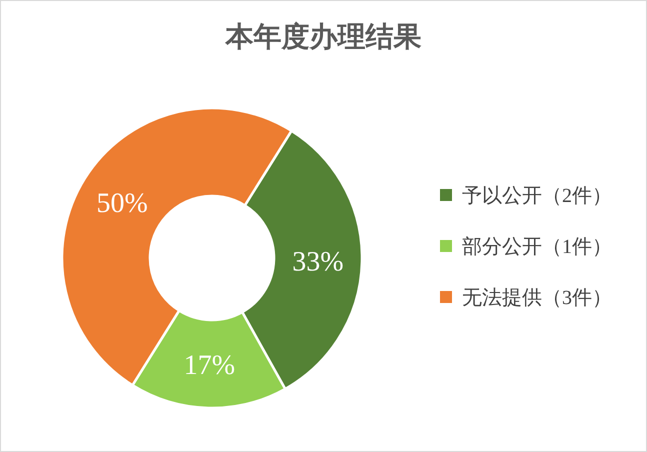  I want to click on chart-title: 本年度办理结果, so click(323, 37).